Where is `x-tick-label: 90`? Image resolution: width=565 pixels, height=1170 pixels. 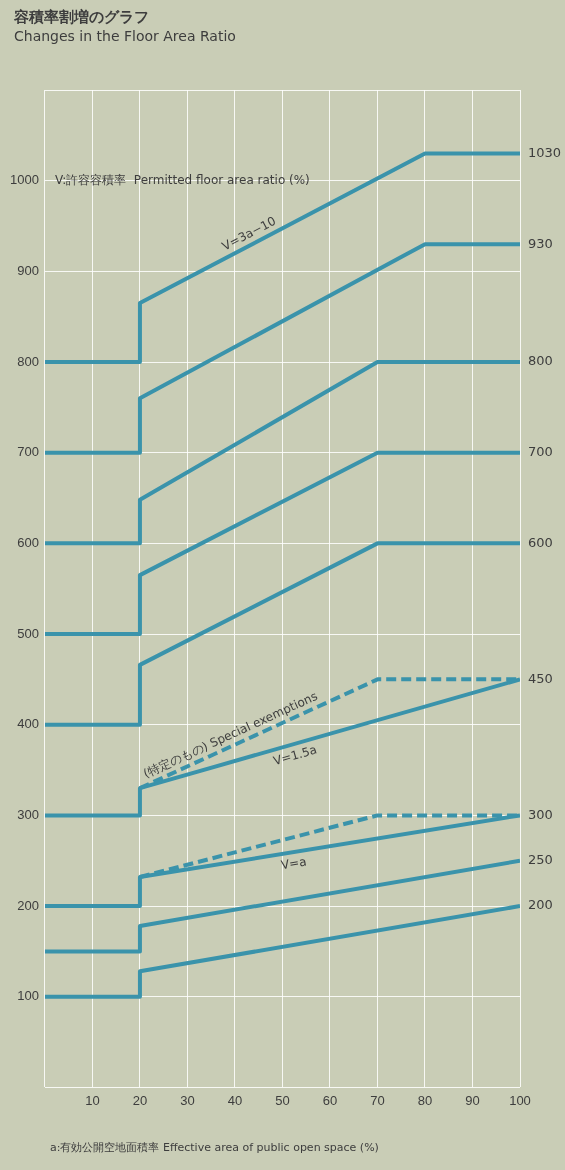 x-tick-label: 90 is located at coordinates (472, 1100).